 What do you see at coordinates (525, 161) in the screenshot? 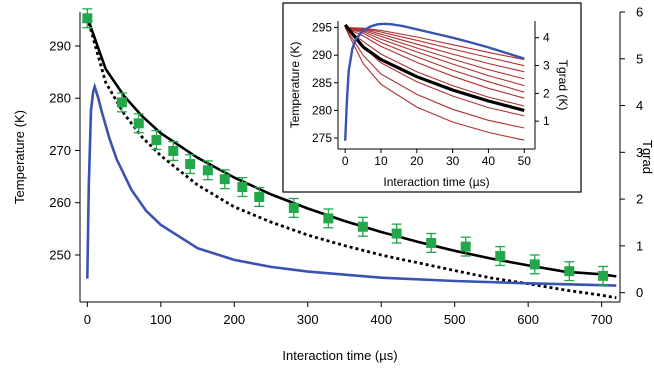
I see `inset-x-tick-label: 50` at bounding box center [525, 161].